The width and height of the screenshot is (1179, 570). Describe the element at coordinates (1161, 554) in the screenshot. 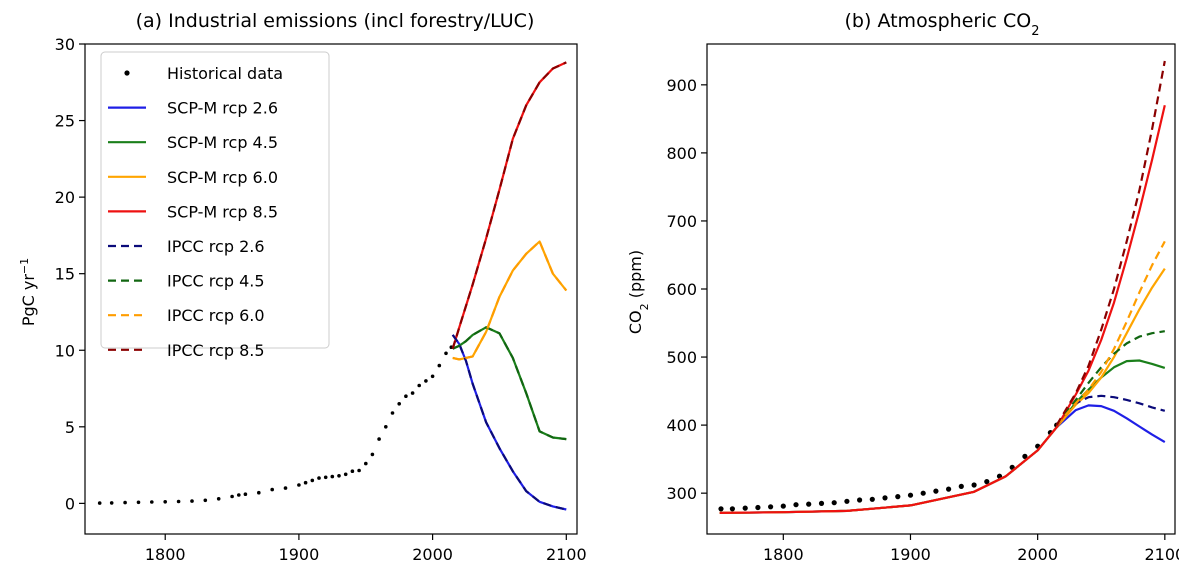

I see `panel-b-xtick-label: 2100` at that location.